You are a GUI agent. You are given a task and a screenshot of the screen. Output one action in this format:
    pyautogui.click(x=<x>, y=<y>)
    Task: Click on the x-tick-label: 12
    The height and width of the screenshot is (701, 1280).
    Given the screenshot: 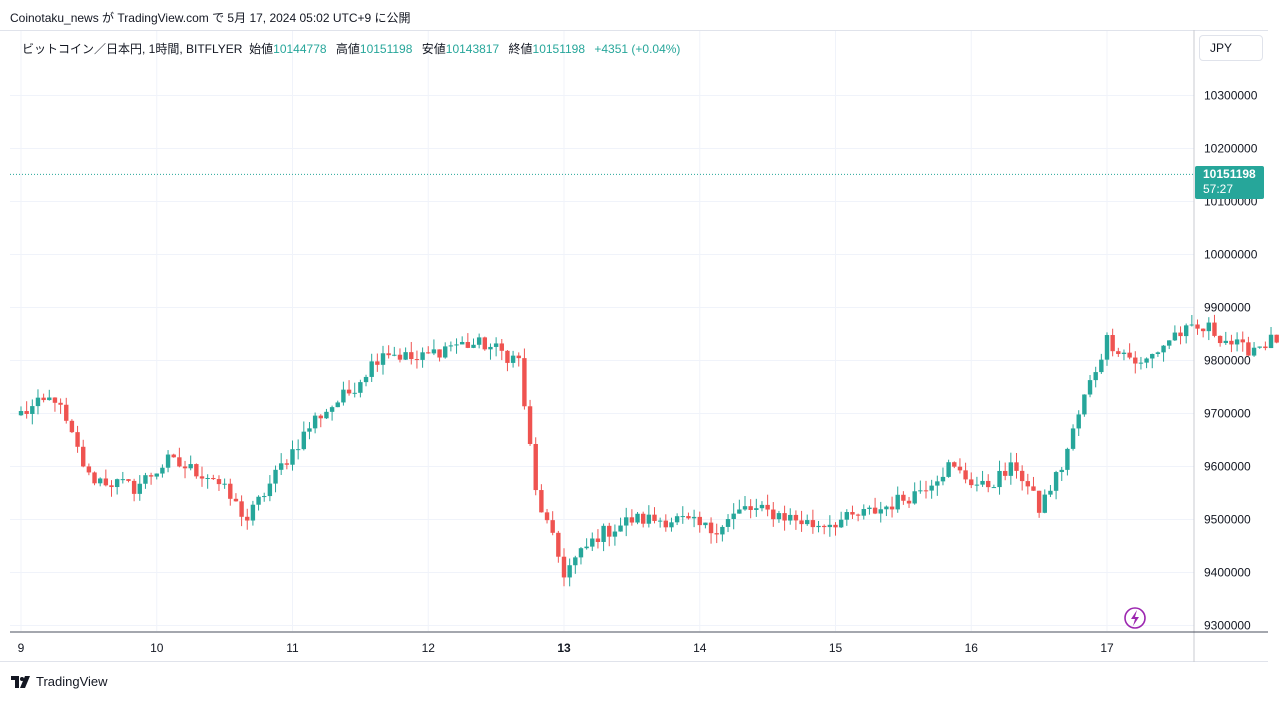 What is the action you would take?
    pyautogui.click(x=429, y=648)
    